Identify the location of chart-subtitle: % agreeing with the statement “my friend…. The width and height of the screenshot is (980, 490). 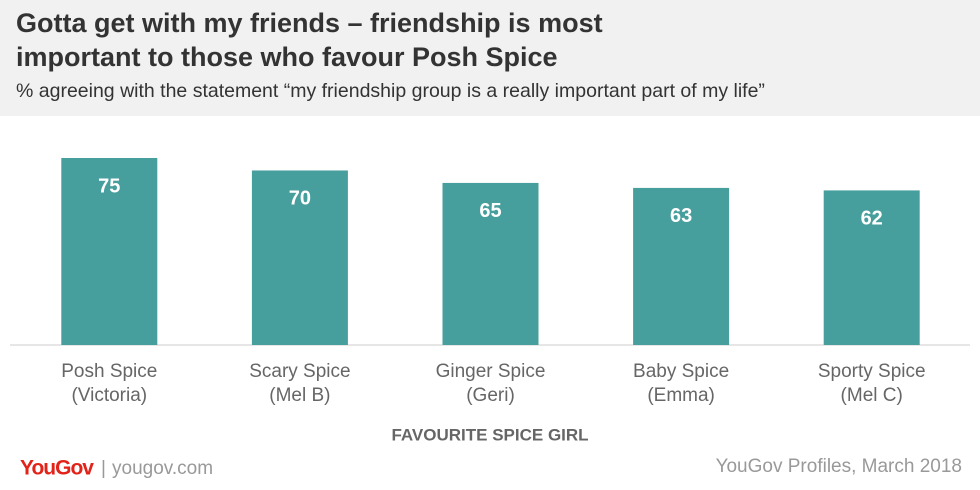
(390, 91).